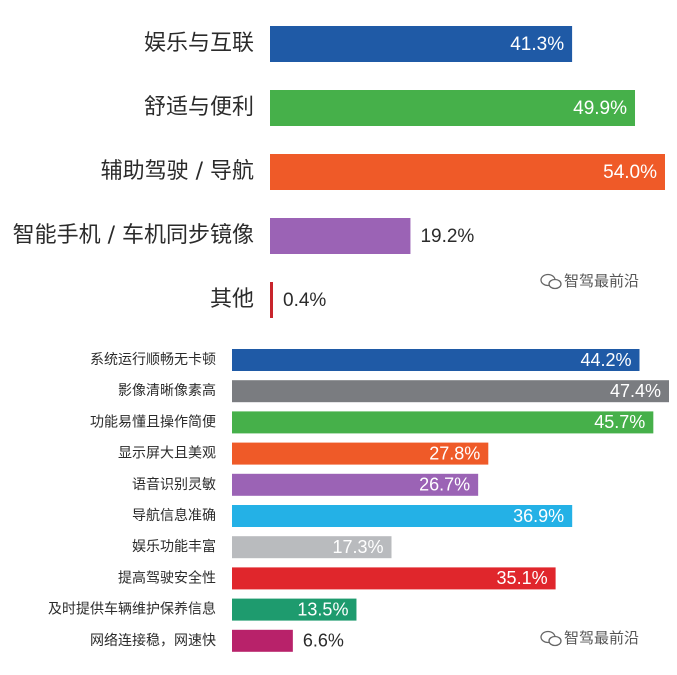  What do you see at coordinates (538, 516) in the screenshot?
I see `bottom-value-label: 36.9%` at bounding box center [538, 516].